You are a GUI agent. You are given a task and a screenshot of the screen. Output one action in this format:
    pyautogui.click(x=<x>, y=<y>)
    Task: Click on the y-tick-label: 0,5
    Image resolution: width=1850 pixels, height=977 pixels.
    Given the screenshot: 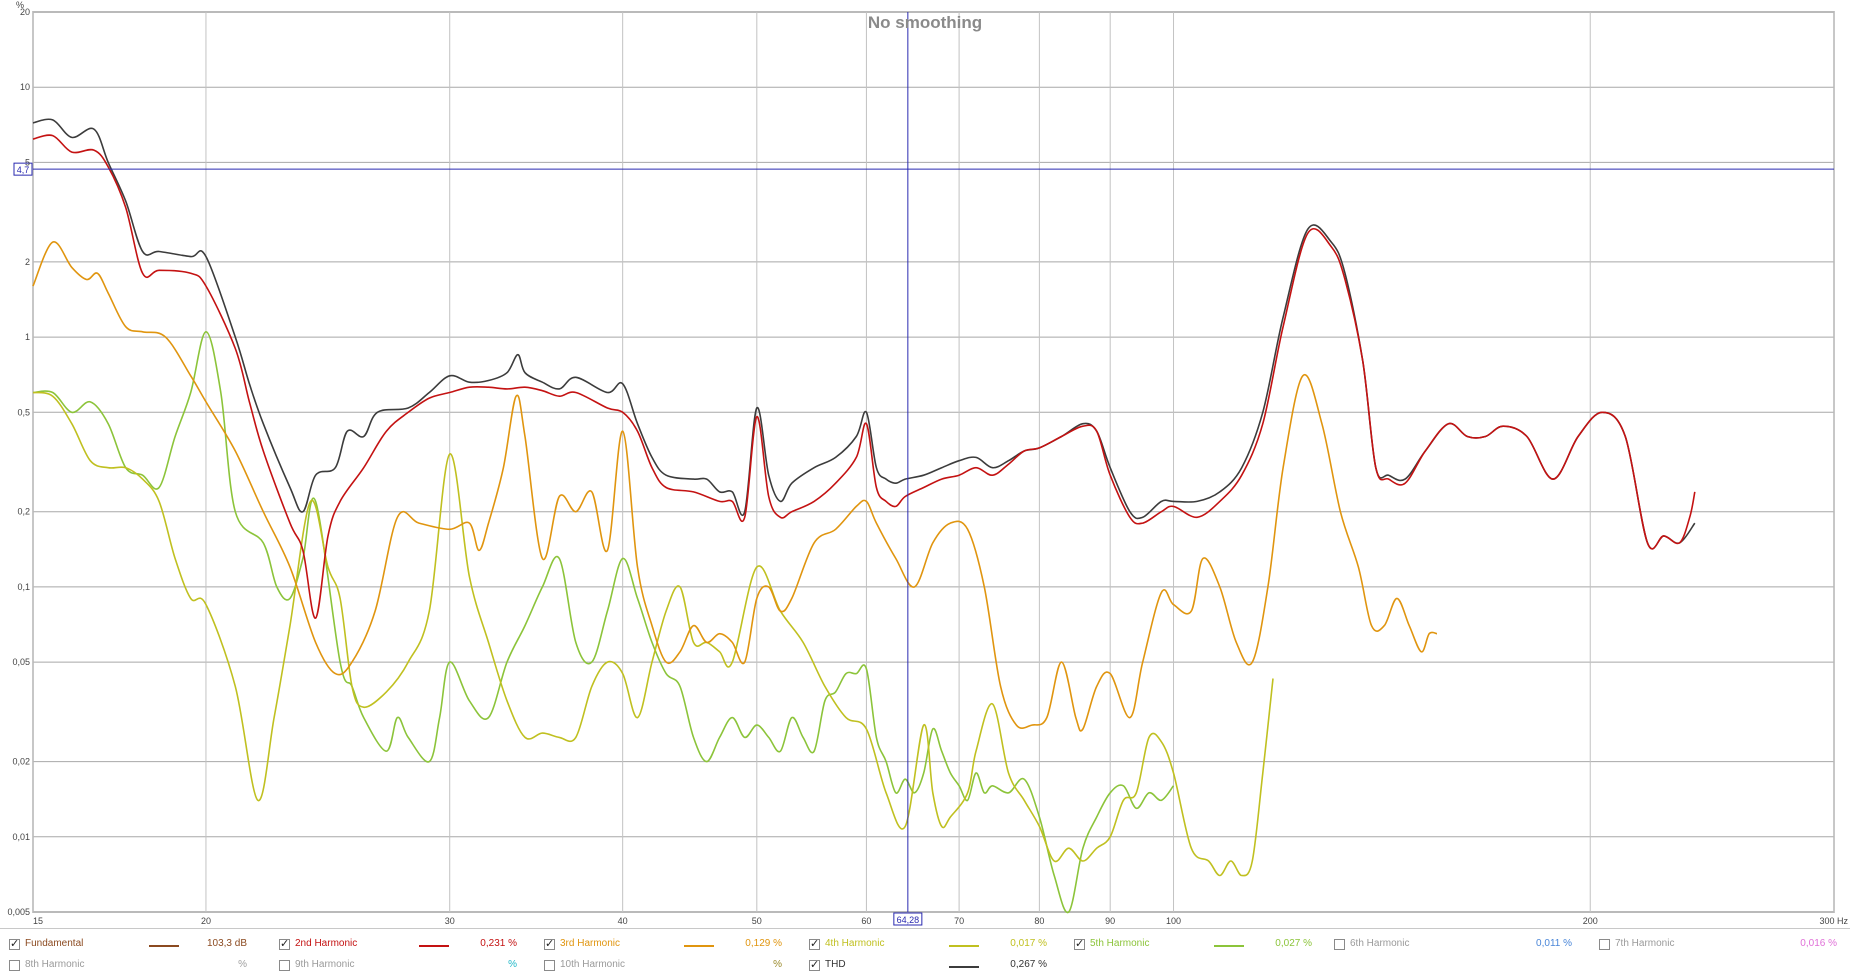 What is the action you would take?
    pyautogui.click(x=23, y=412)
    